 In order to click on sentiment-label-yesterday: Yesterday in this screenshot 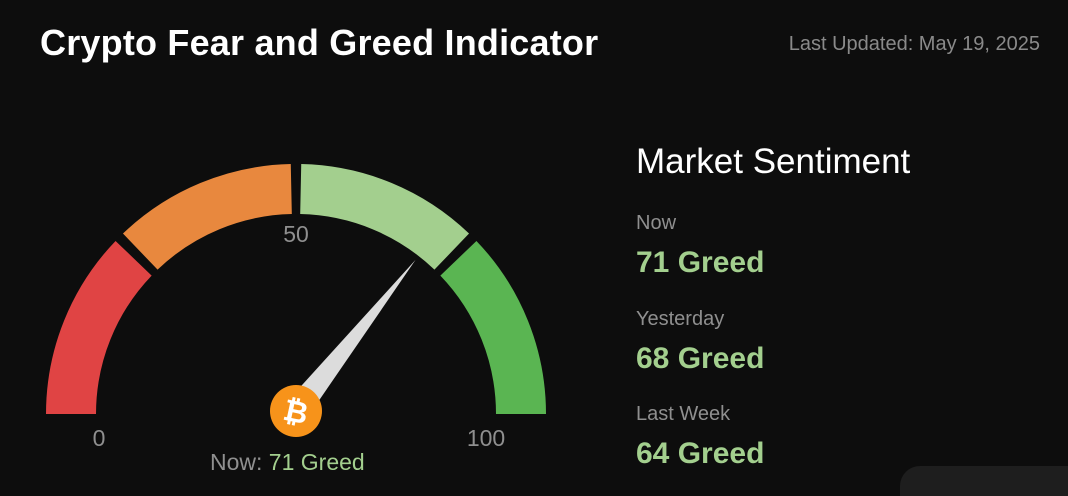, I will do `click(680, 319)`.